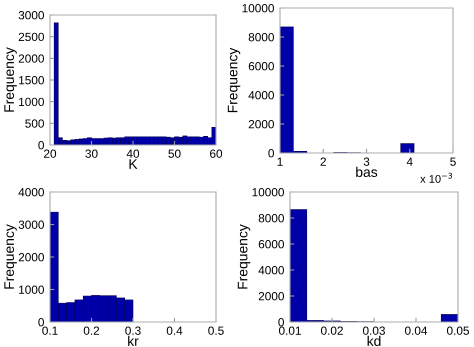  What do you see at coordinates (216, 153) in the screenshot?
I see `x-tick-label: 60` at bounding box center [216, 153].